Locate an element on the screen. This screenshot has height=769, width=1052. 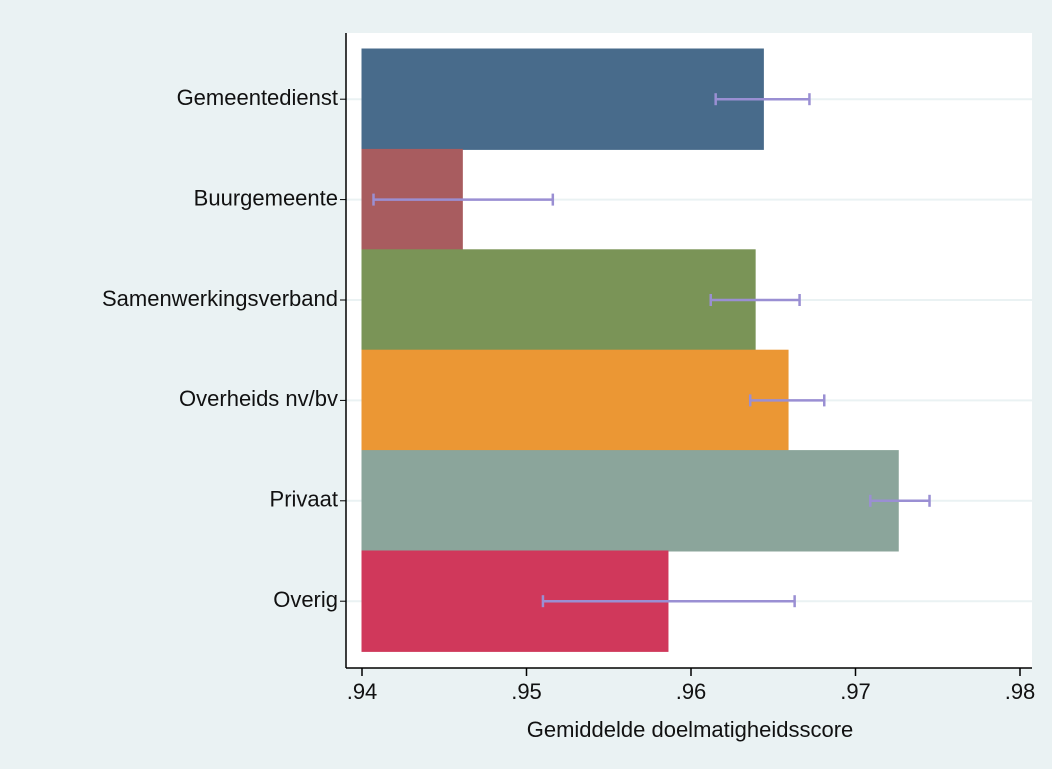
x-tick-label: .94 is located at coordinates (362, 691).